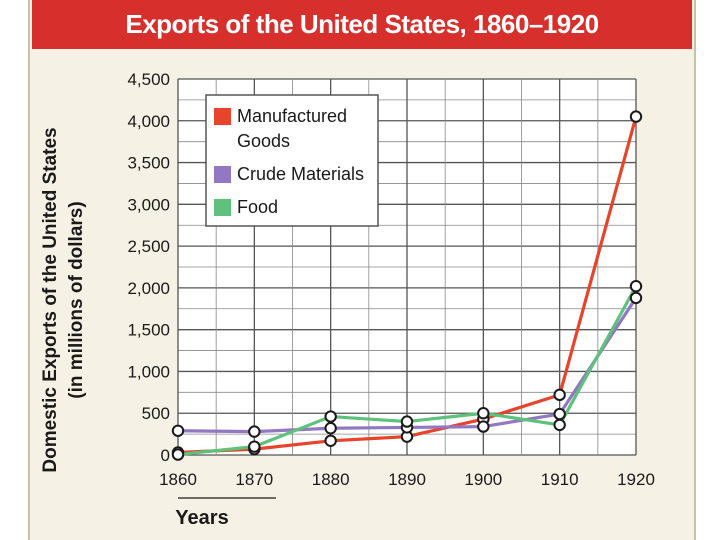  What do you see at coordinates (76, 299) in the screenshot?
I see `y-axis-title-line2: (in millions of dollars)` at bounding box center [76, 299].